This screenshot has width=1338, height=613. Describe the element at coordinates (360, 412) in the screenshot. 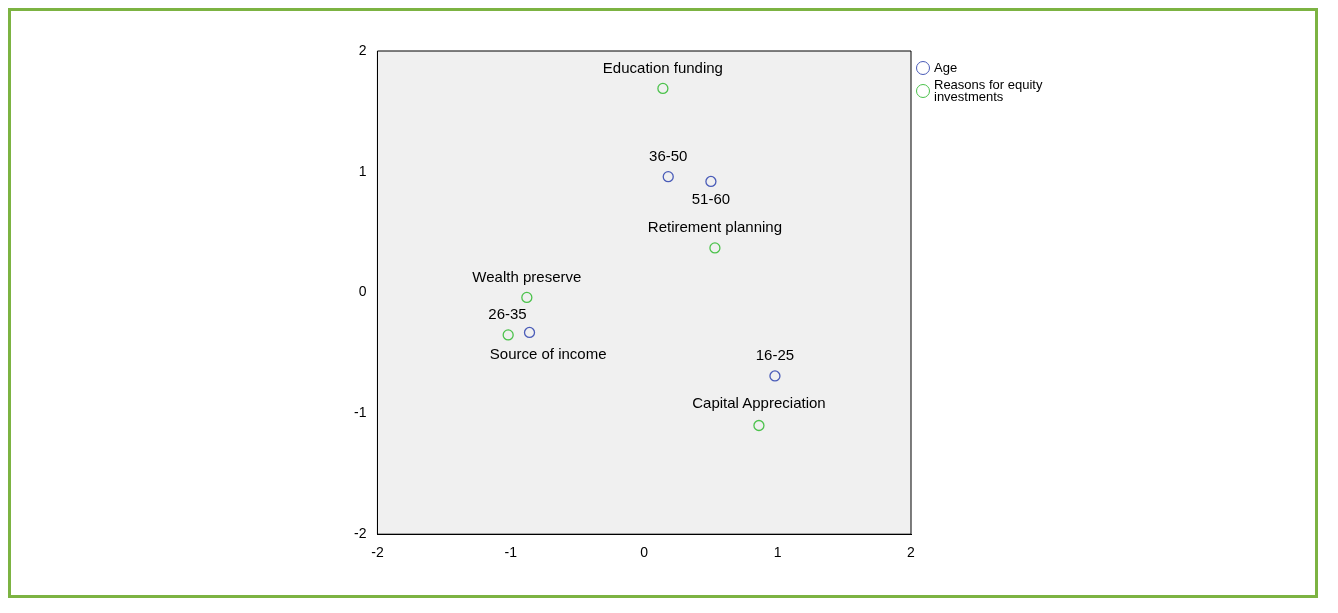

I see `y-tick-label: -1` at that location.